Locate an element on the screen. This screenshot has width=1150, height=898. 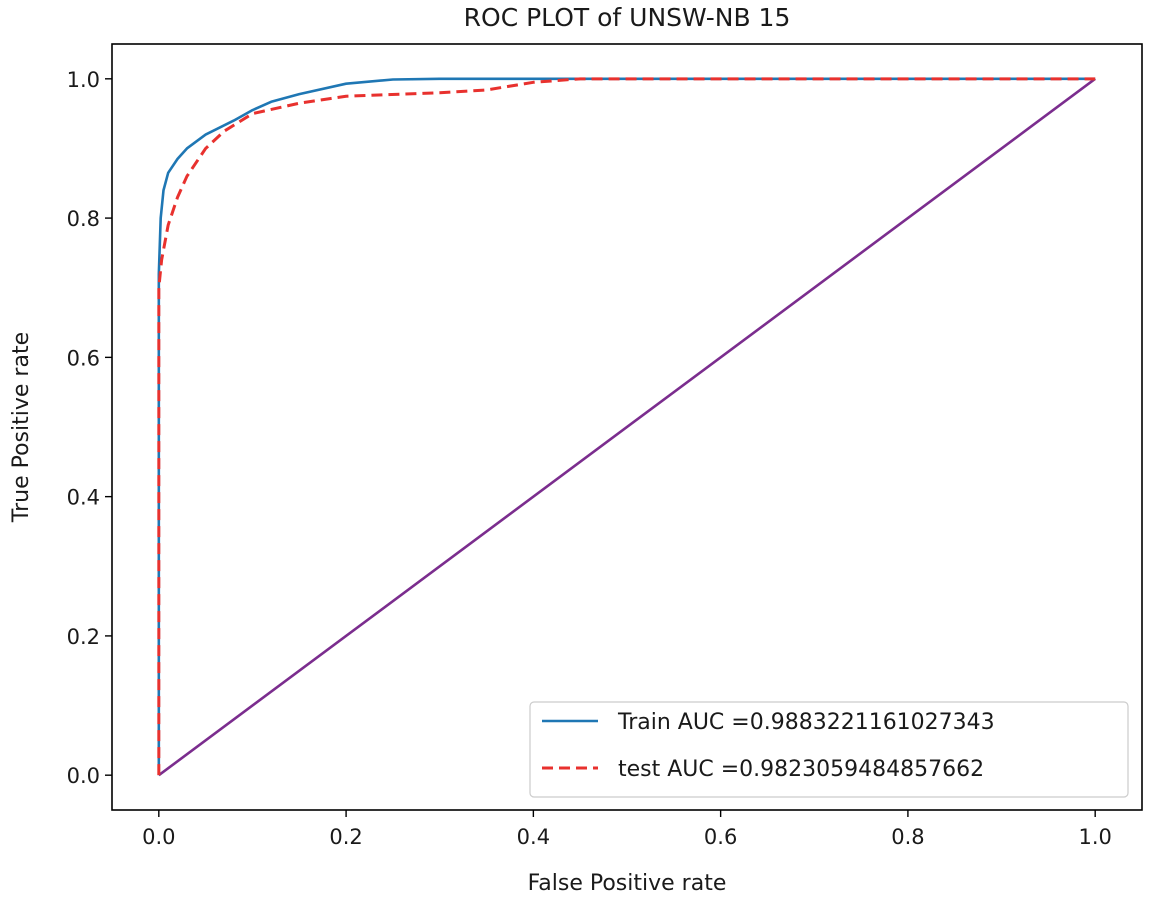
chart-title: ROC PLOT of UNSW-NB 15 is located at coordinates (627, 17).